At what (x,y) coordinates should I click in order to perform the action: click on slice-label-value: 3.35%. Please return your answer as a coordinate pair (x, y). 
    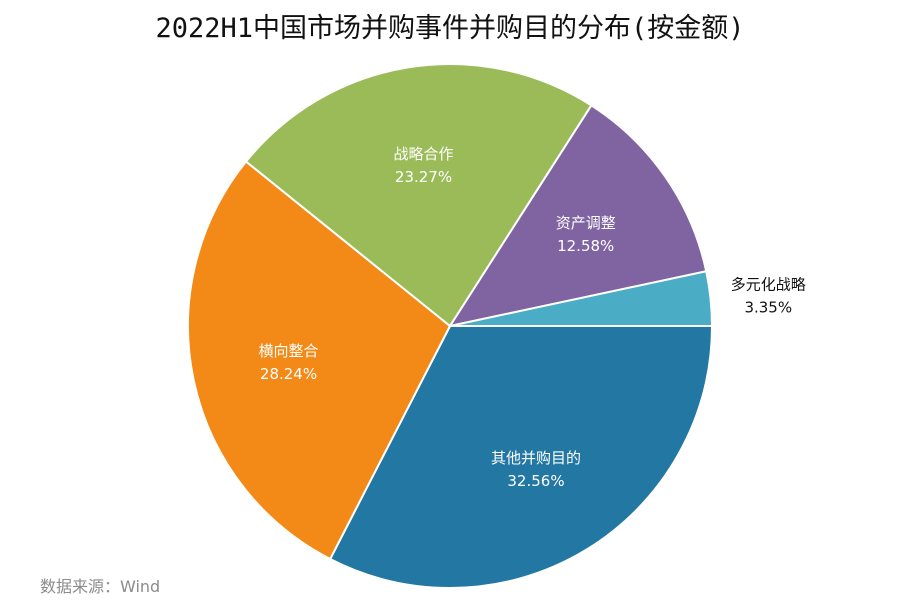
    Looking at the image, I should click on (768, 307).